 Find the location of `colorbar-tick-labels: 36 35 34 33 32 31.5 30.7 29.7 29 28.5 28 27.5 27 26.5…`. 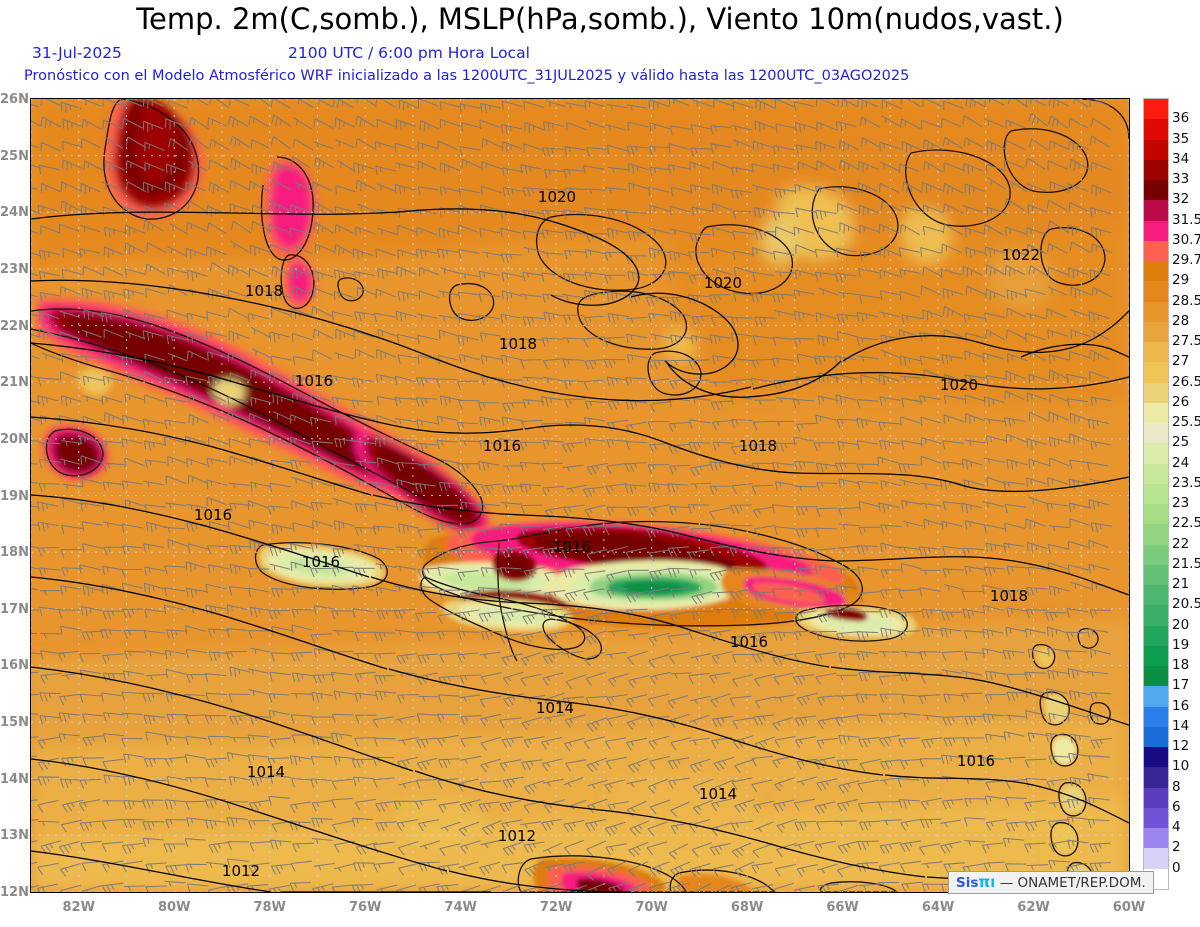

colorbar-tick-labels: 36 35 34 33 32 31.5 30.7 29.7 29 28.5 28 27.5 27 26.5… is located at coordinates (1186, 494).